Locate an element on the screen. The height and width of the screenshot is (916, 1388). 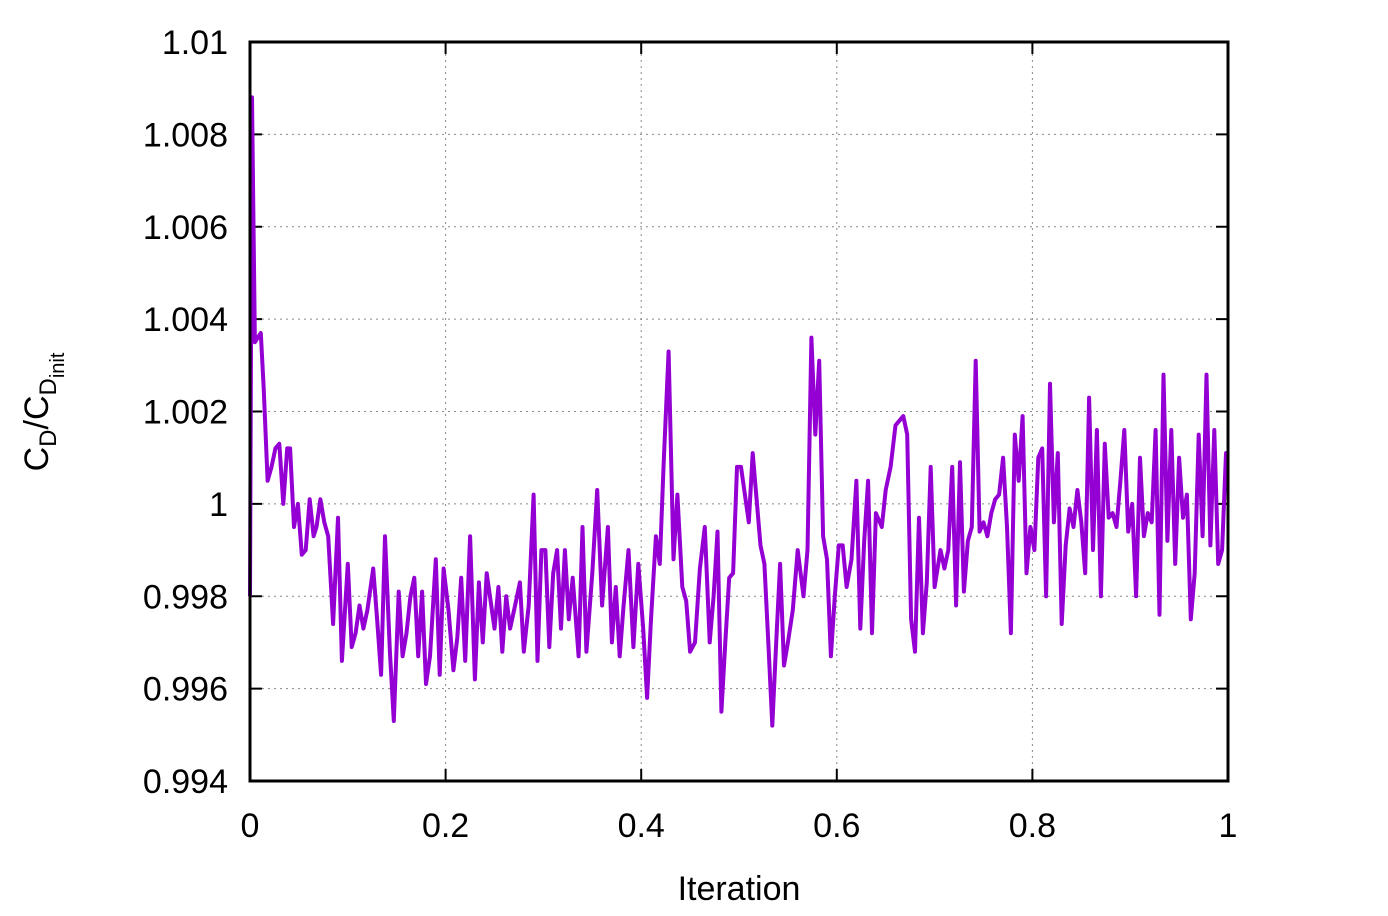
x-tick-label: 0 is located at coordinates (250, 826).